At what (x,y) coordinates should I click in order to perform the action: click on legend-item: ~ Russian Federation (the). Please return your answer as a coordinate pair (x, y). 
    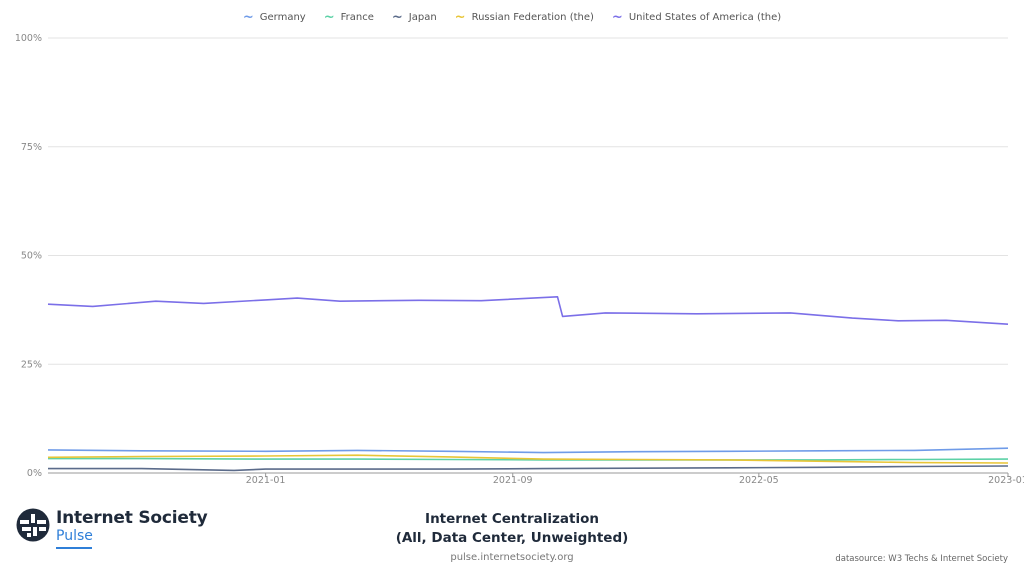
    Looking at the image, I should click on (524, 17).